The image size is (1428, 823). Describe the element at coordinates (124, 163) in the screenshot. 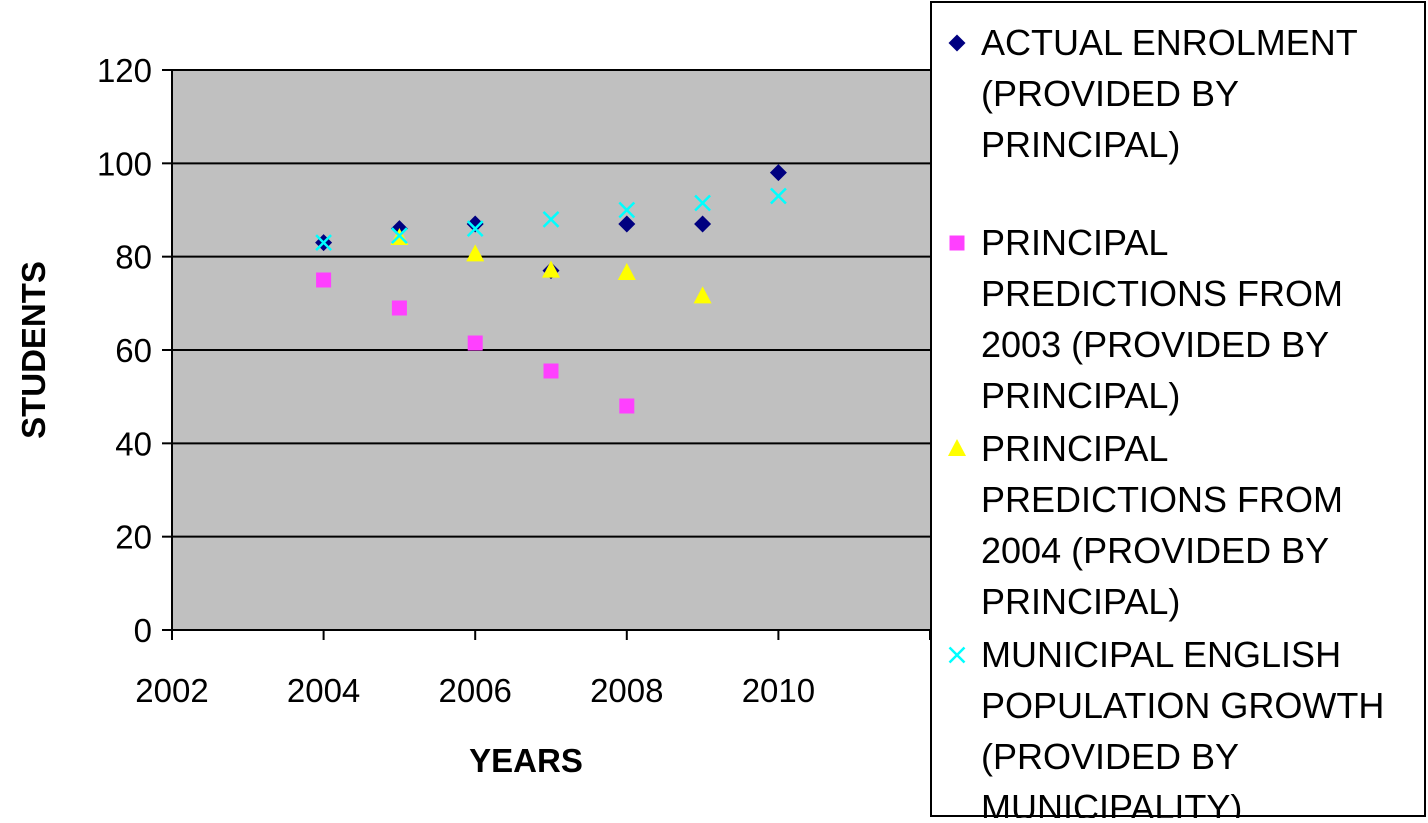

I see `y-tick-label: 100` at that location.